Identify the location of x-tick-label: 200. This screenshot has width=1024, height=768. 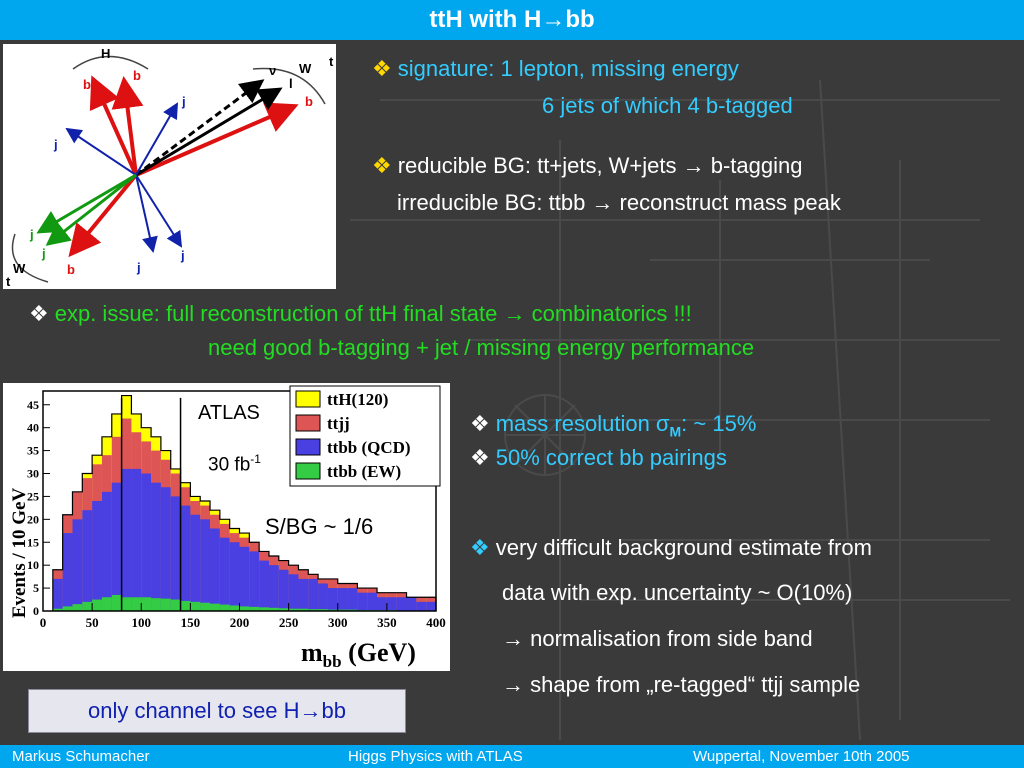
(240, 622).